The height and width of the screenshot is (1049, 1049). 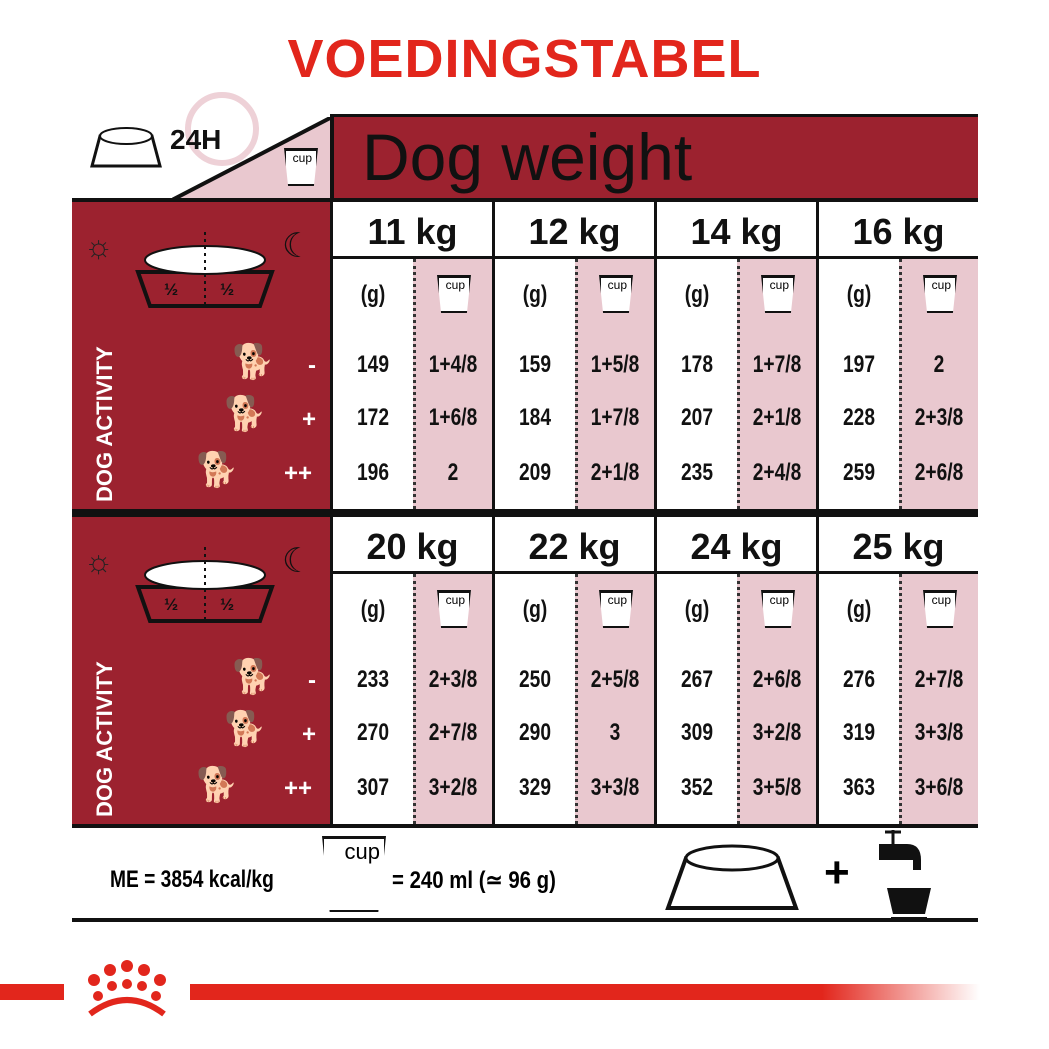 I want to click on cups-value: 1+5/8, so click(x=615, y=364).